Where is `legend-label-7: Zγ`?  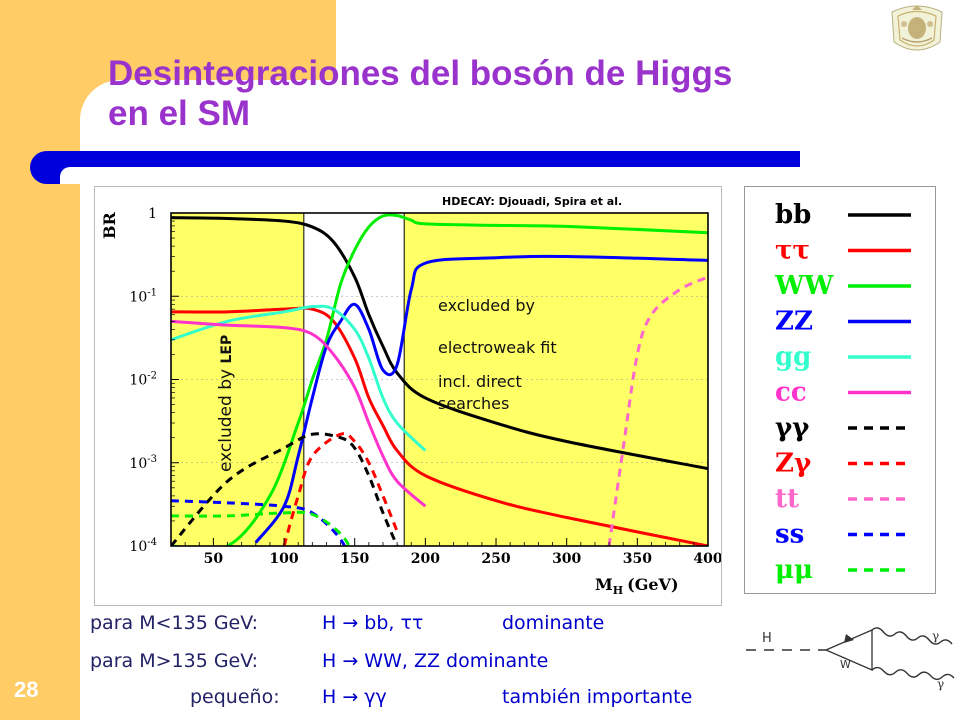 legend-label-7: Zγ is located at coordinates (793, 464).